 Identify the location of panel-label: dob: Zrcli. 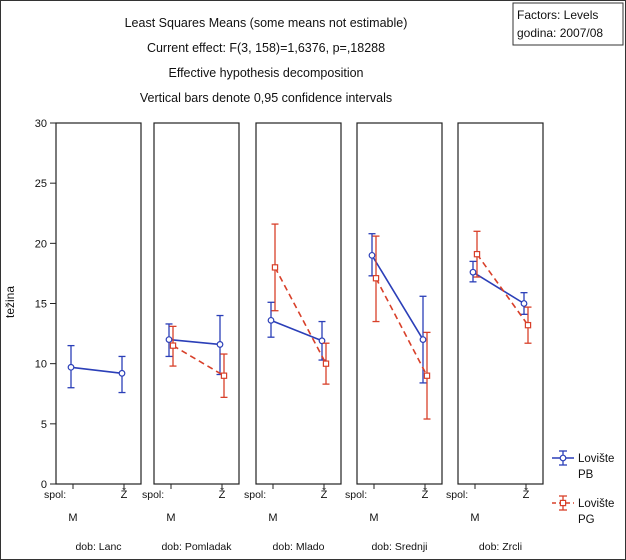
(500, 547).